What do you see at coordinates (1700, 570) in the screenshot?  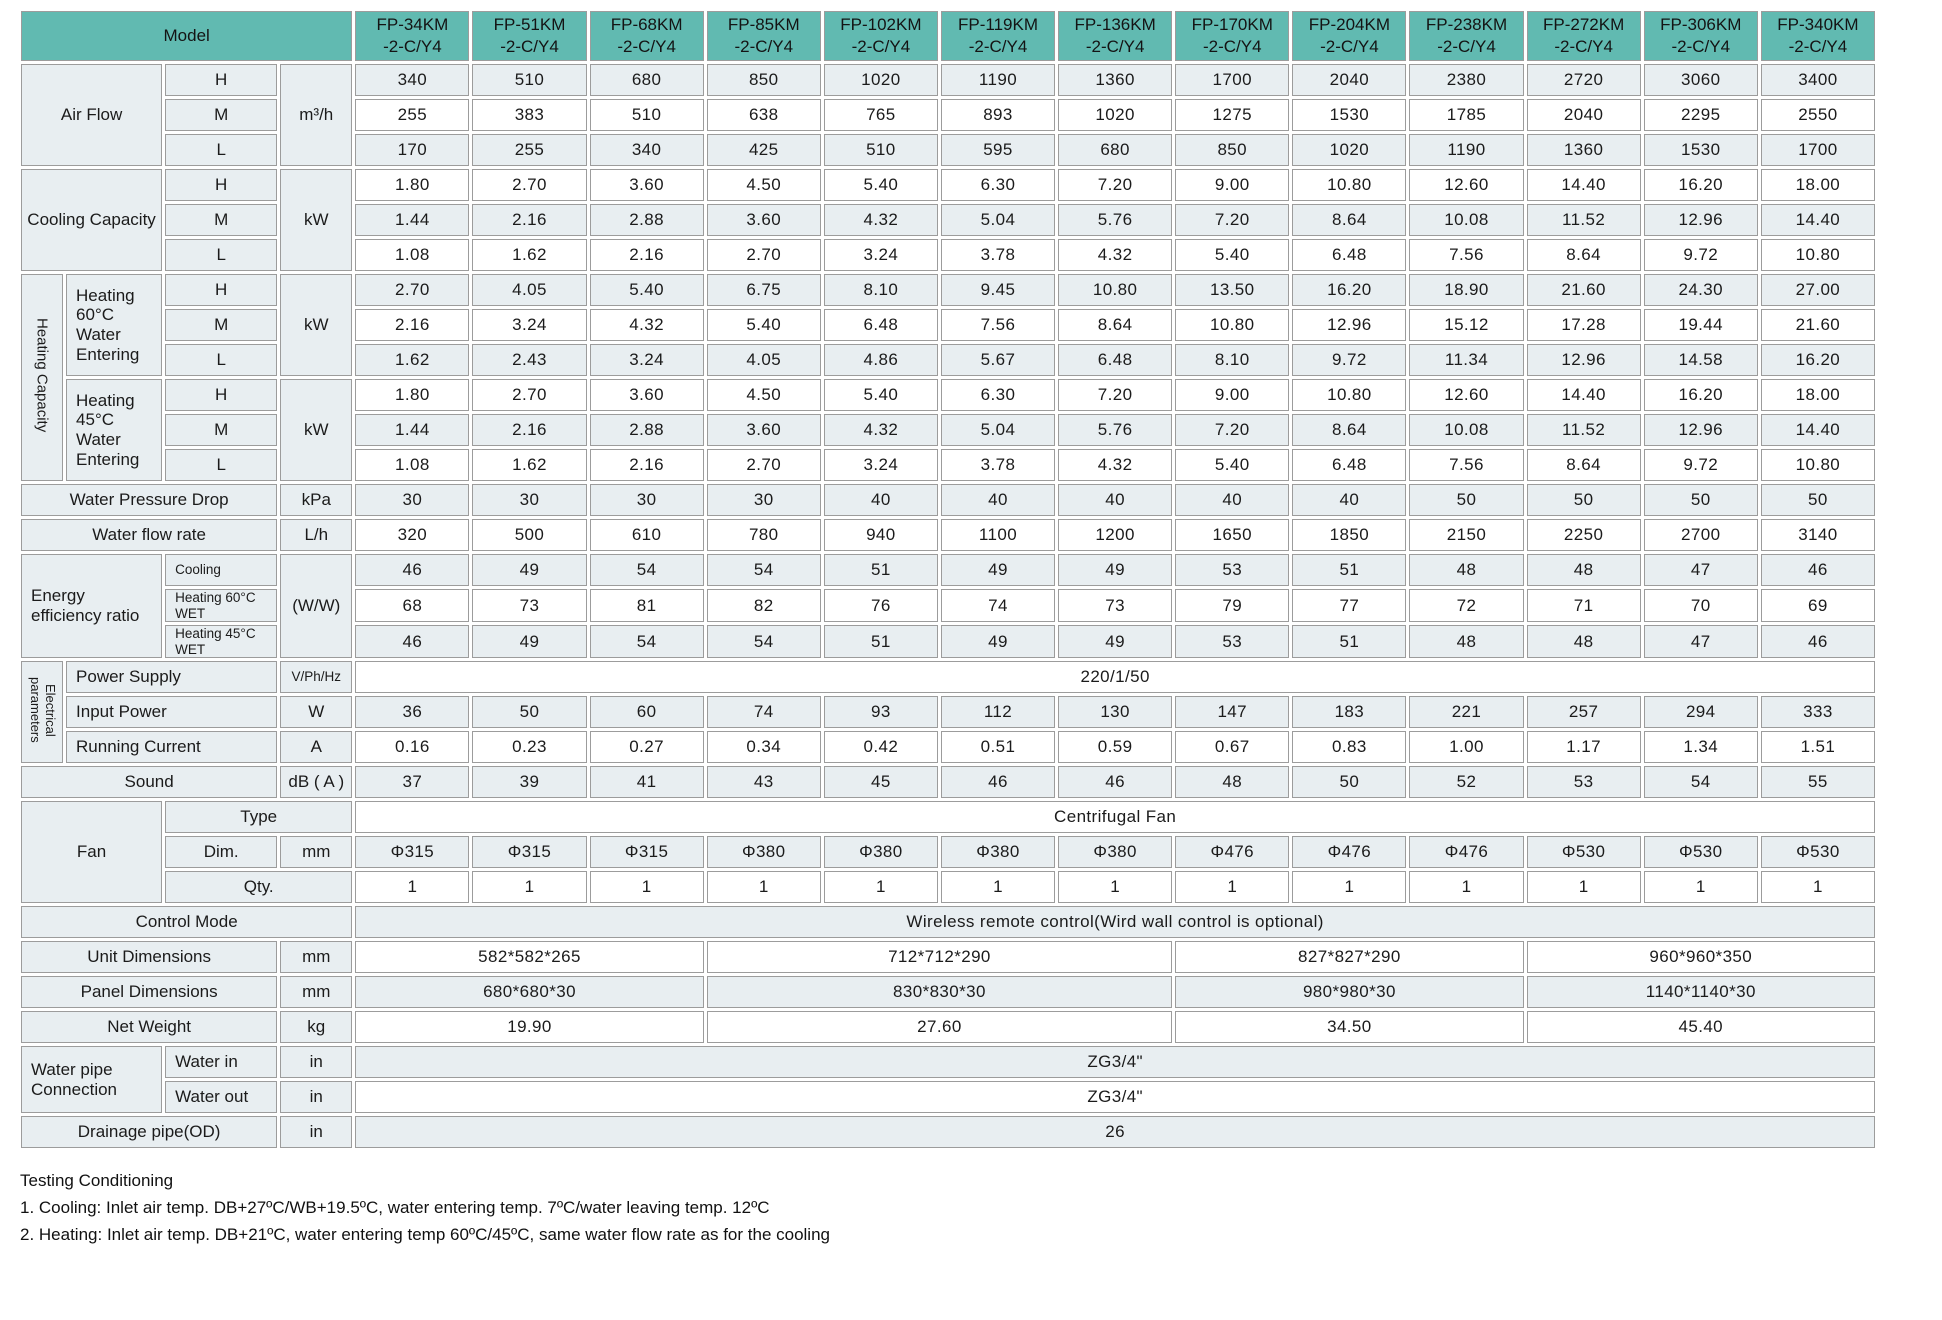 I see `eer-cooling-value-11: 47` at bounding box center [1700, 570].